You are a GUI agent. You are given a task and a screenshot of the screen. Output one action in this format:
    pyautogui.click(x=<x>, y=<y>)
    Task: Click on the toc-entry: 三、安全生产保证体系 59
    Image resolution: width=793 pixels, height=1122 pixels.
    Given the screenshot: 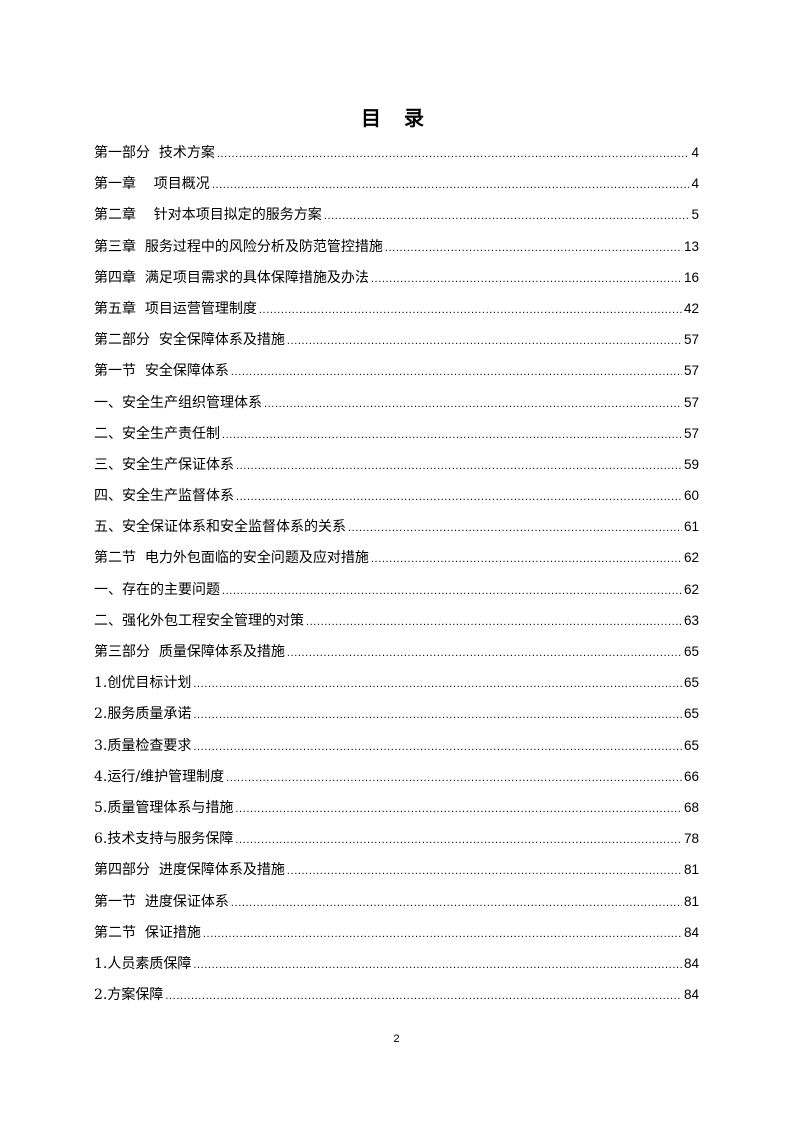 What is the action you would take?
    pyautogui.click(x=396, y=469)
    